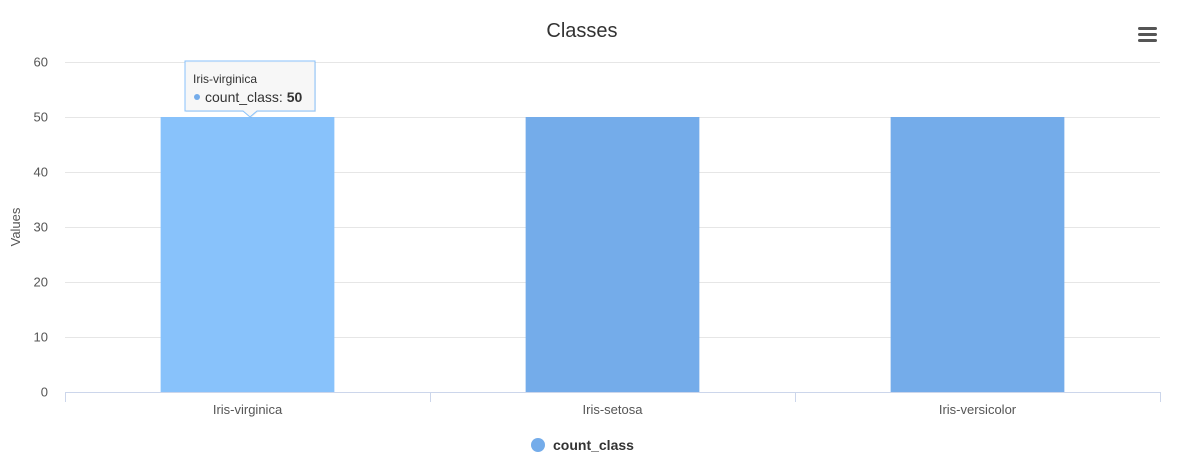 This screenshot has width=1179, height=460. I want to click on y-axis-ticks: 0 10 20 30 40 50 60, so click(41, 227).